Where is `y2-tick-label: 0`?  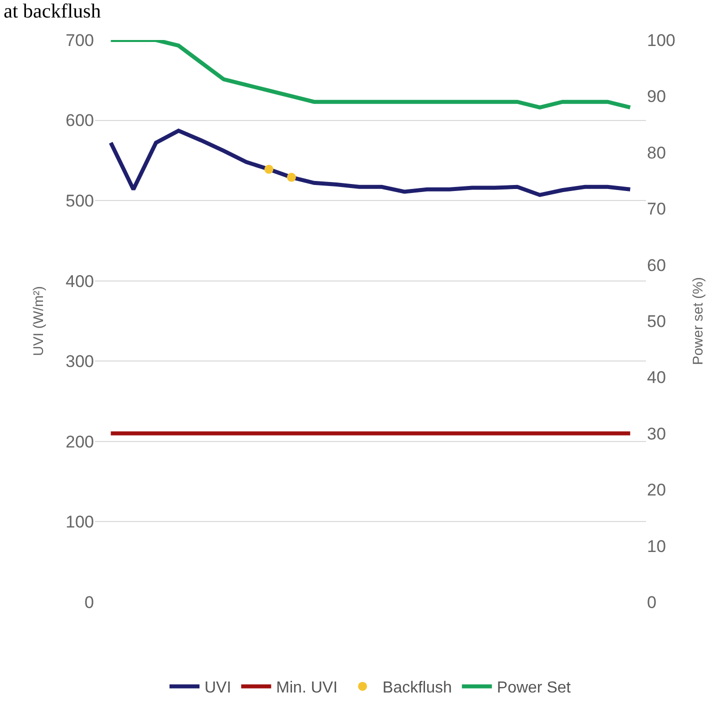
y2-tick-label: 0 is located at coordinates (651, 602).